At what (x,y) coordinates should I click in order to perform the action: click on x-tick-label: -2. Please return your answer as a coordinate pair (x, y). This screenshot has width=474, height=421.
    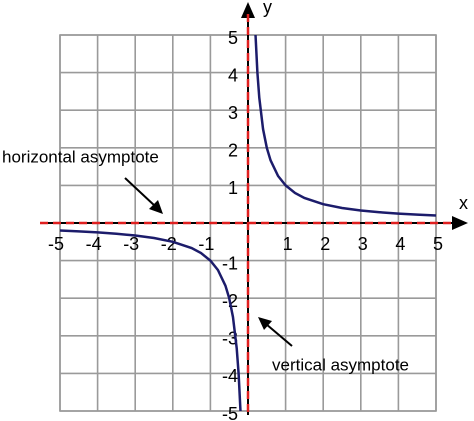
    Looking at the image, I should click on (169, 244).